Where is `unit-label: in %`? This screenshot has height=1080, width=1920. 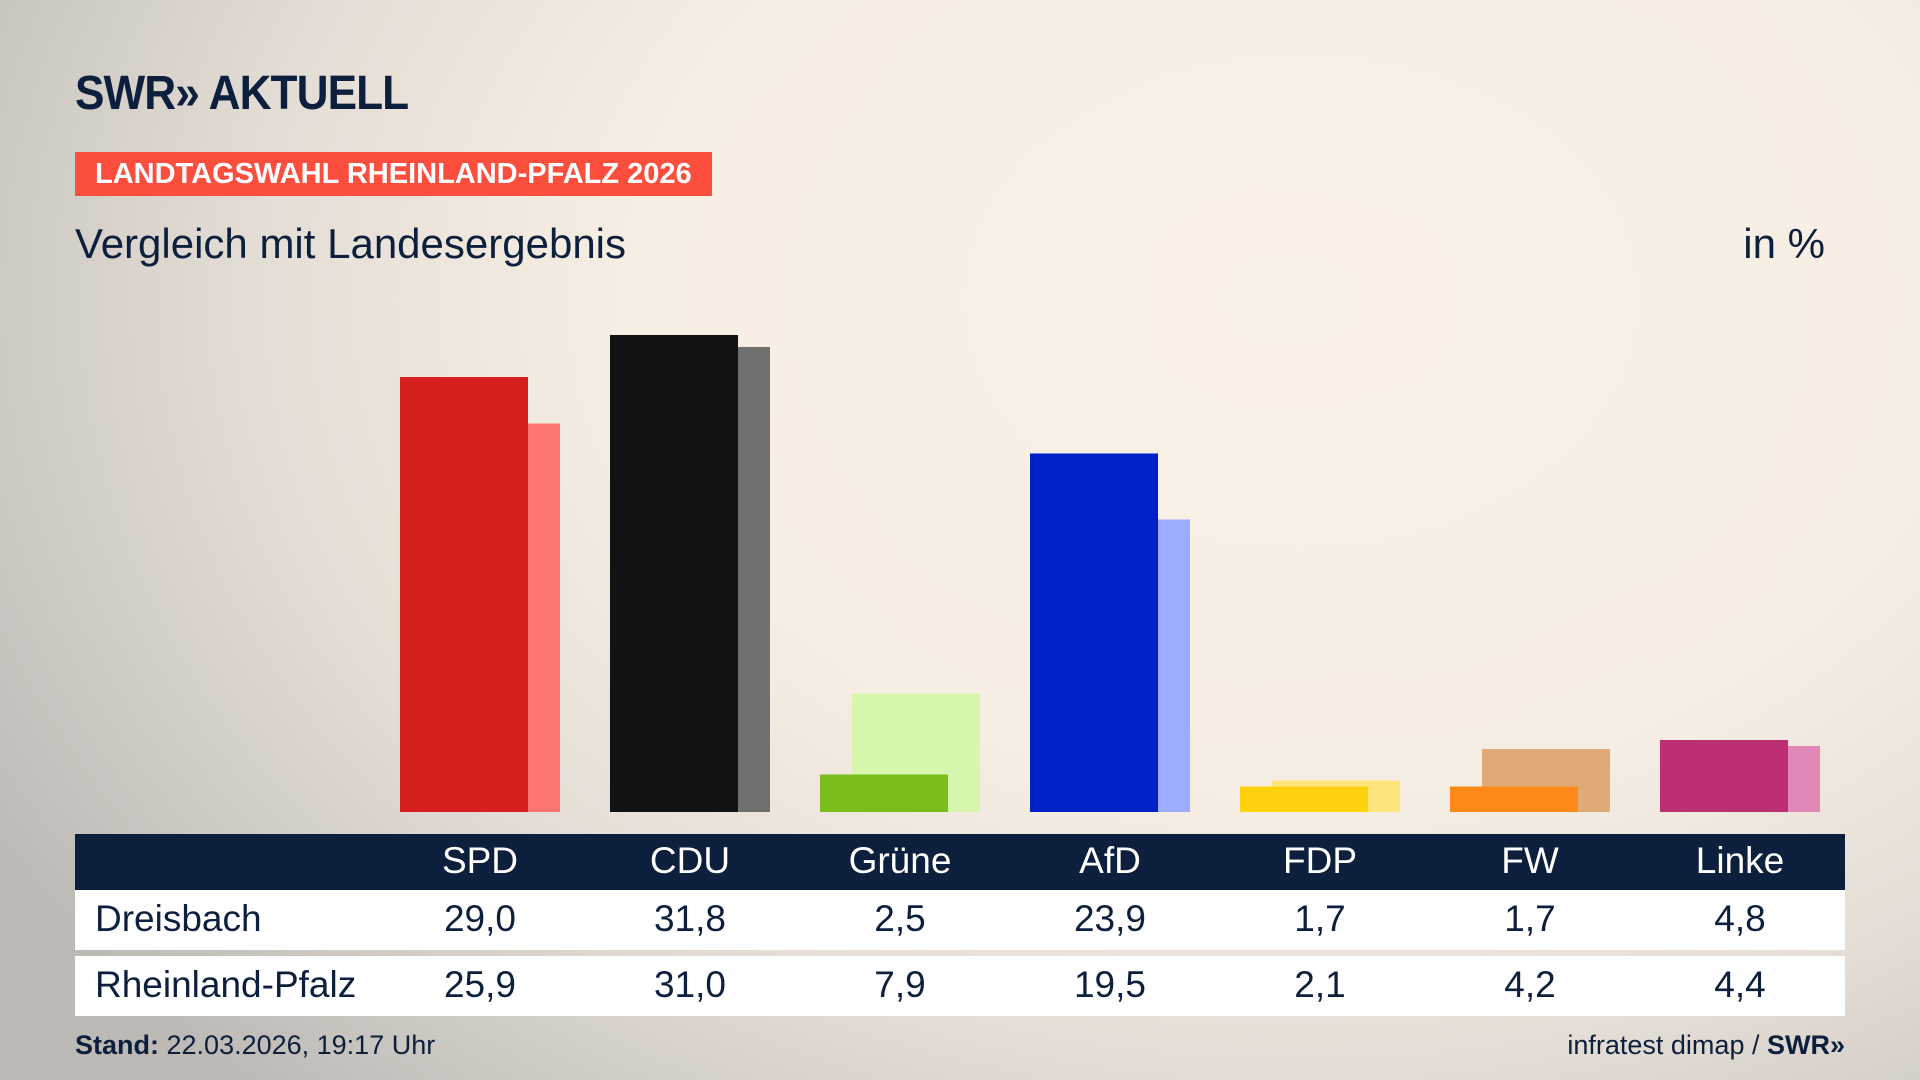 unit-label: in % is located at coordinates (1784, 243).